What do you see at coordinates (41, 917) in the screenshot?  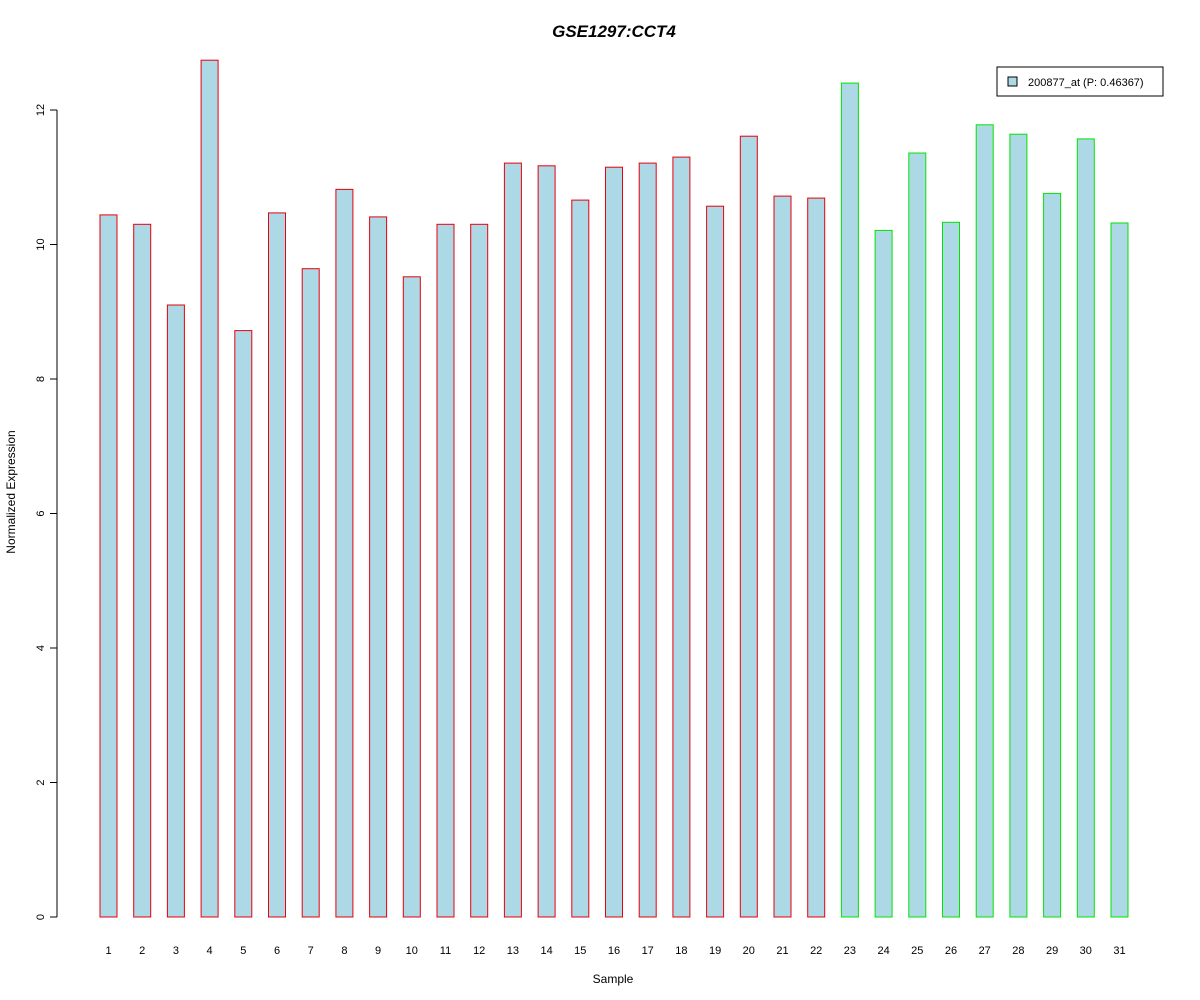 I see `y-tick-label: 0` at bounding box center [41, 917].